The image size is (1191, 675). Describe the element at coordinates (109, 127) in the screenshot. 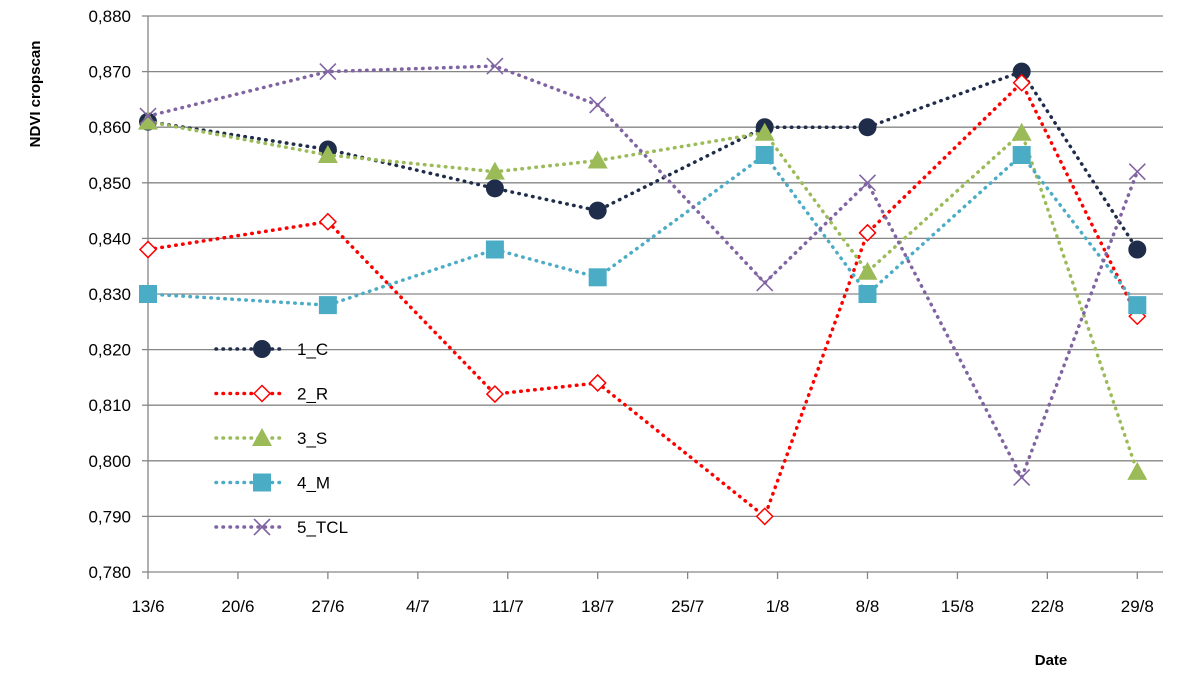

I see `y-tick-label: 0,860` at that location.